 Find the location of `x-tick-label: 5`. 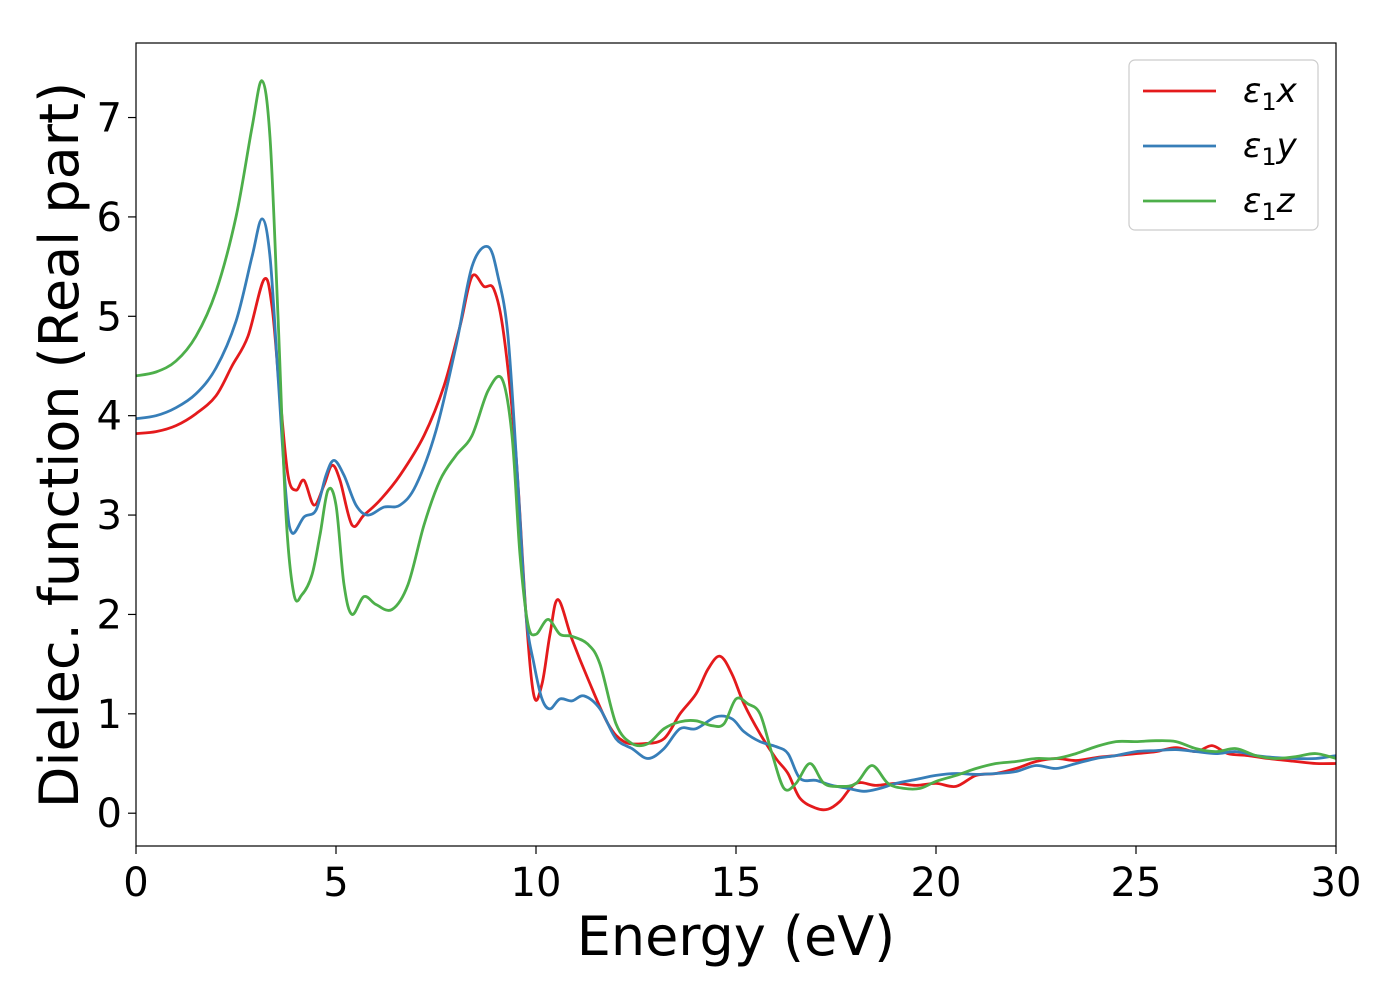

x-tick-label: 5 is located at coordinates (335, 883).